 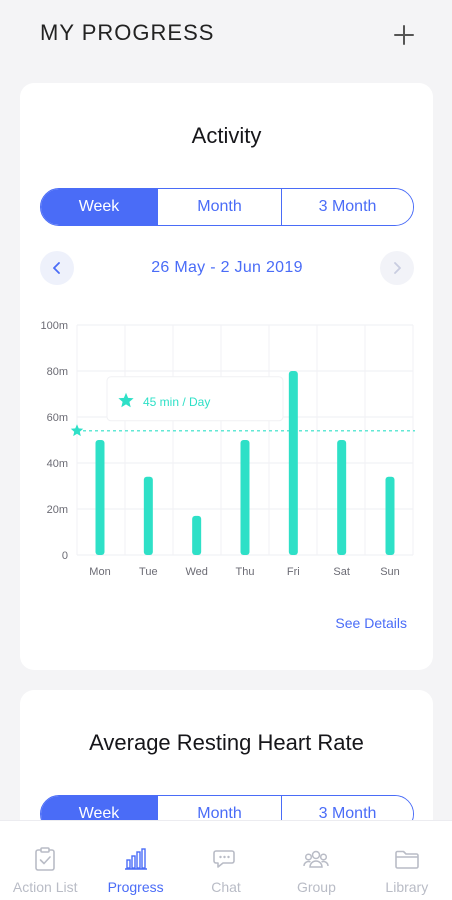 I want to click on tab-group: Group, so click(x=316, y=860).